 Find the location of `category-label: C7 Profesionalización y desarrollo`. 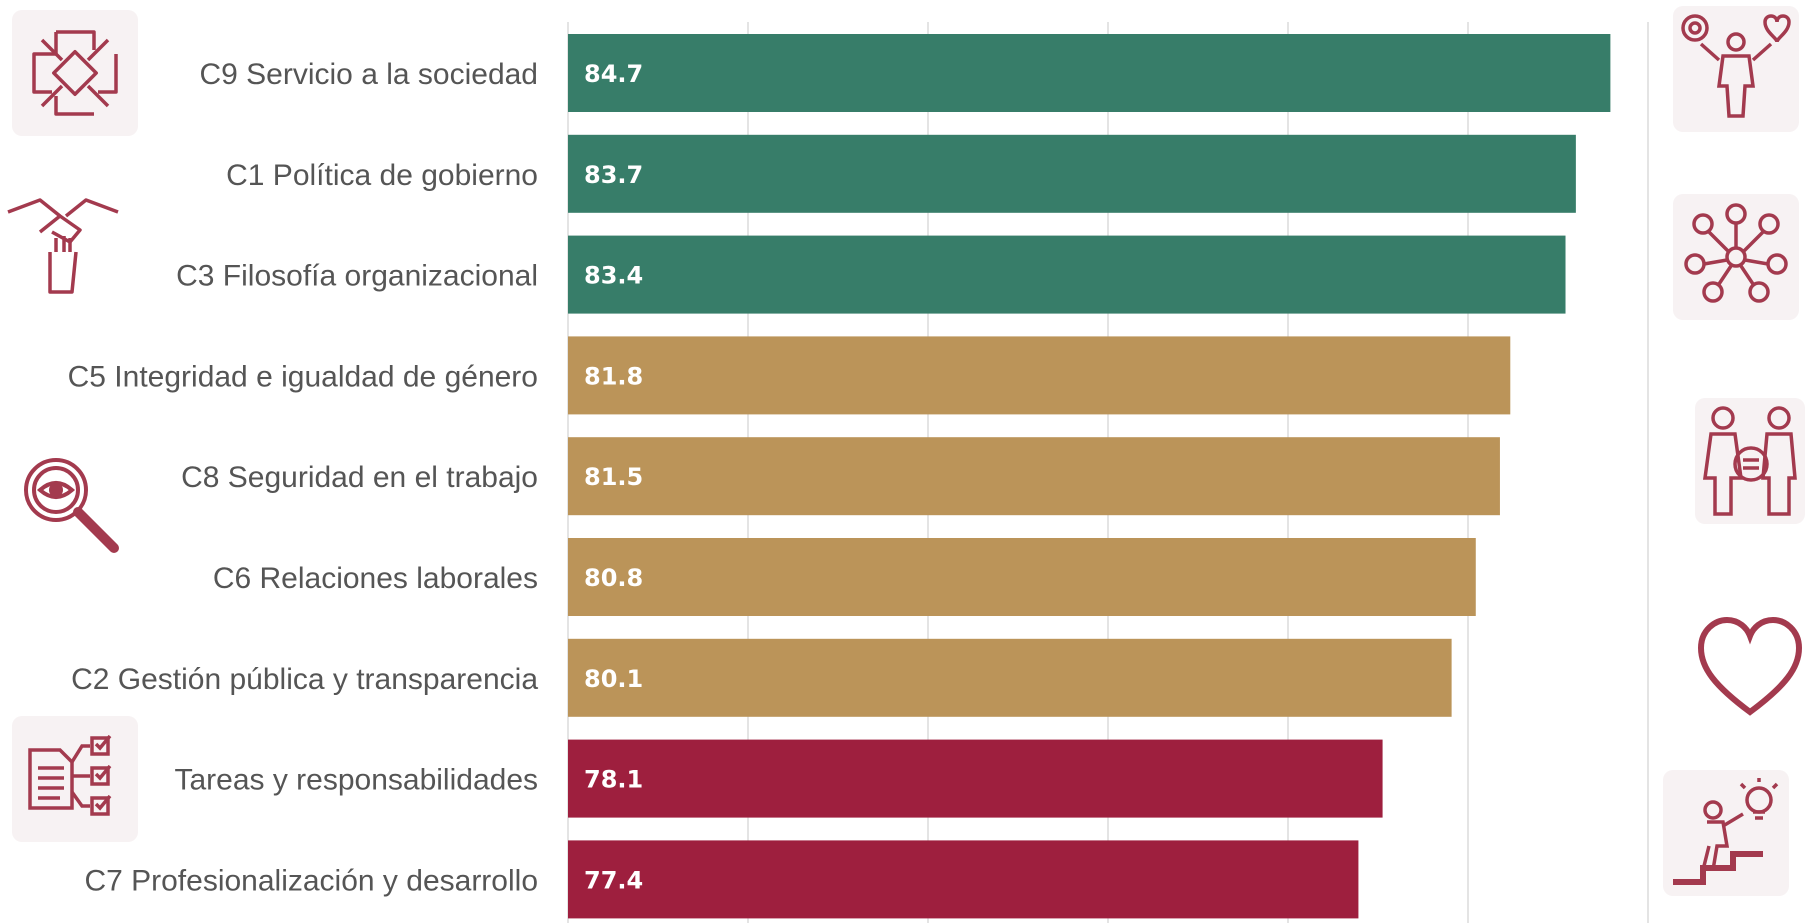

category-label: C7 Profesionalización y desarrollo is located at coordinates (311, 880).